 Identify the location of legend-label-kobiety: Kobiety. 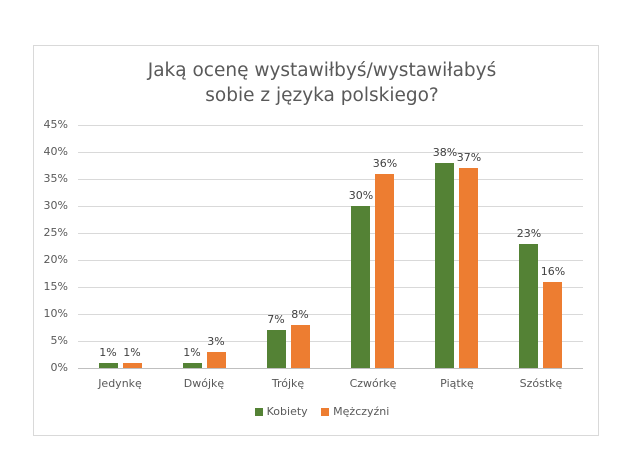
(287, 411).